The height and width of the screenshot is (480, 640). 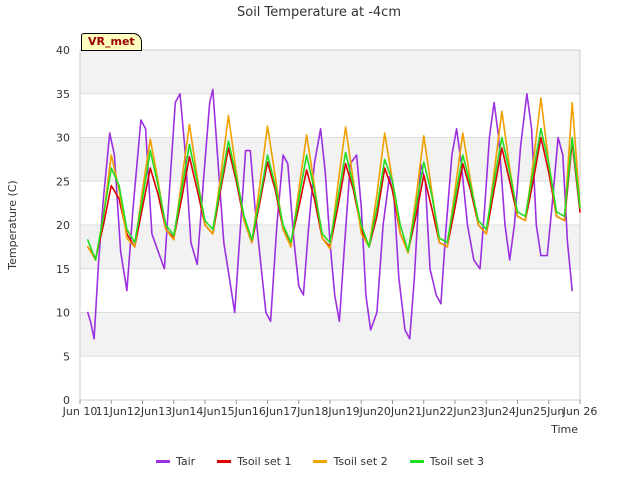 I want to click on x-tick-label: 12Jun, so click(x=142, y=411).